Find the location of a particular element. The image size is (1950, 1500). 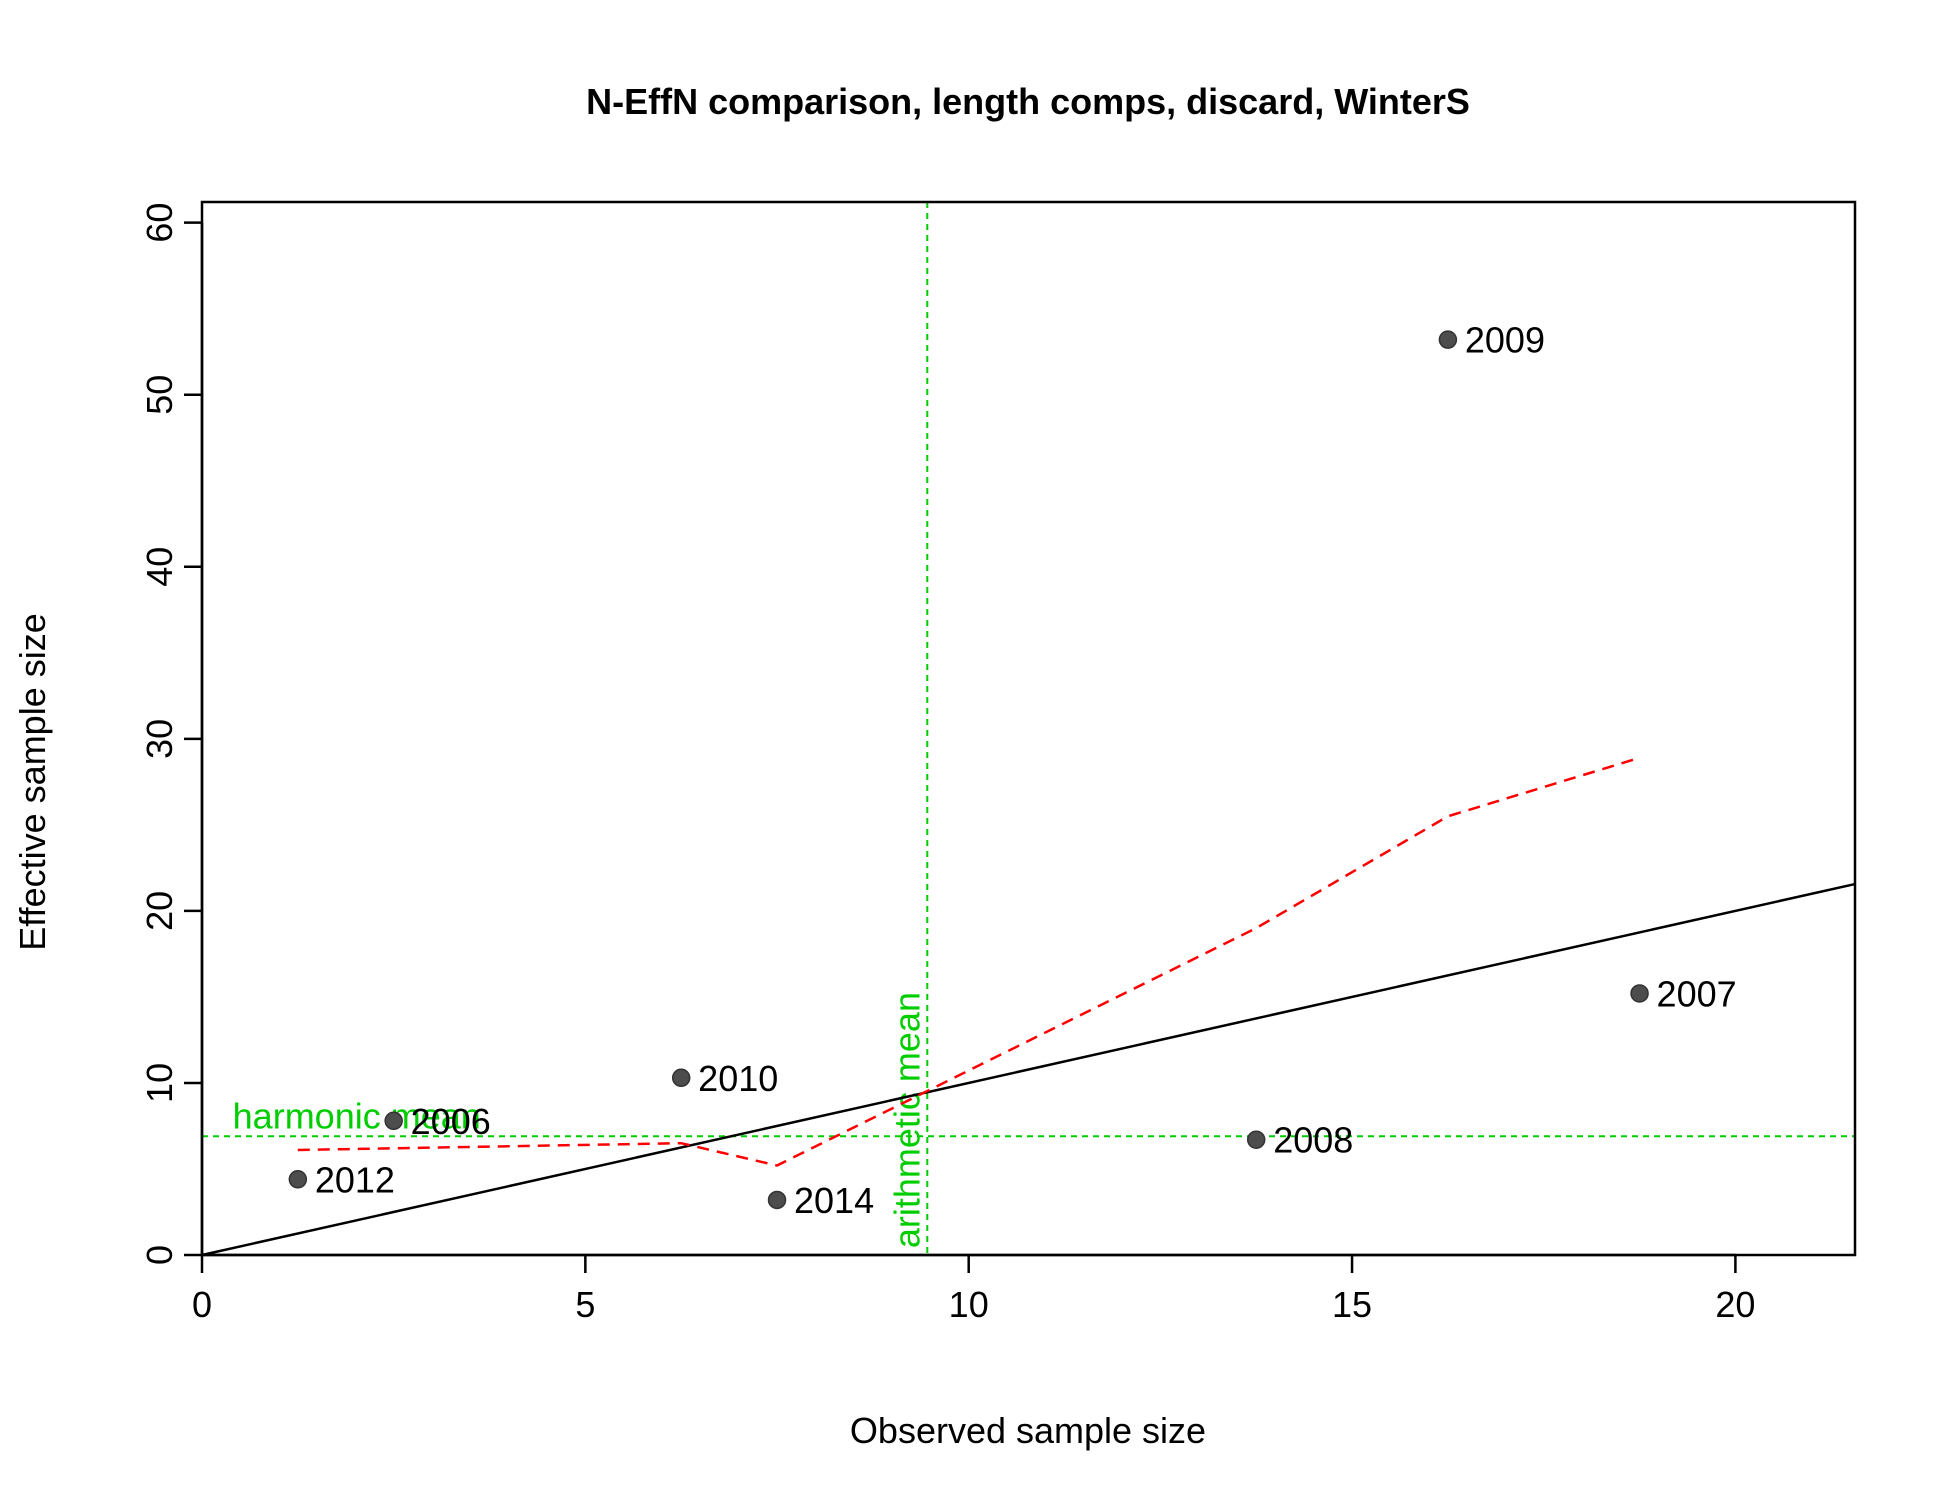

point-label: 2007 is located at coordinates (1697, 993).